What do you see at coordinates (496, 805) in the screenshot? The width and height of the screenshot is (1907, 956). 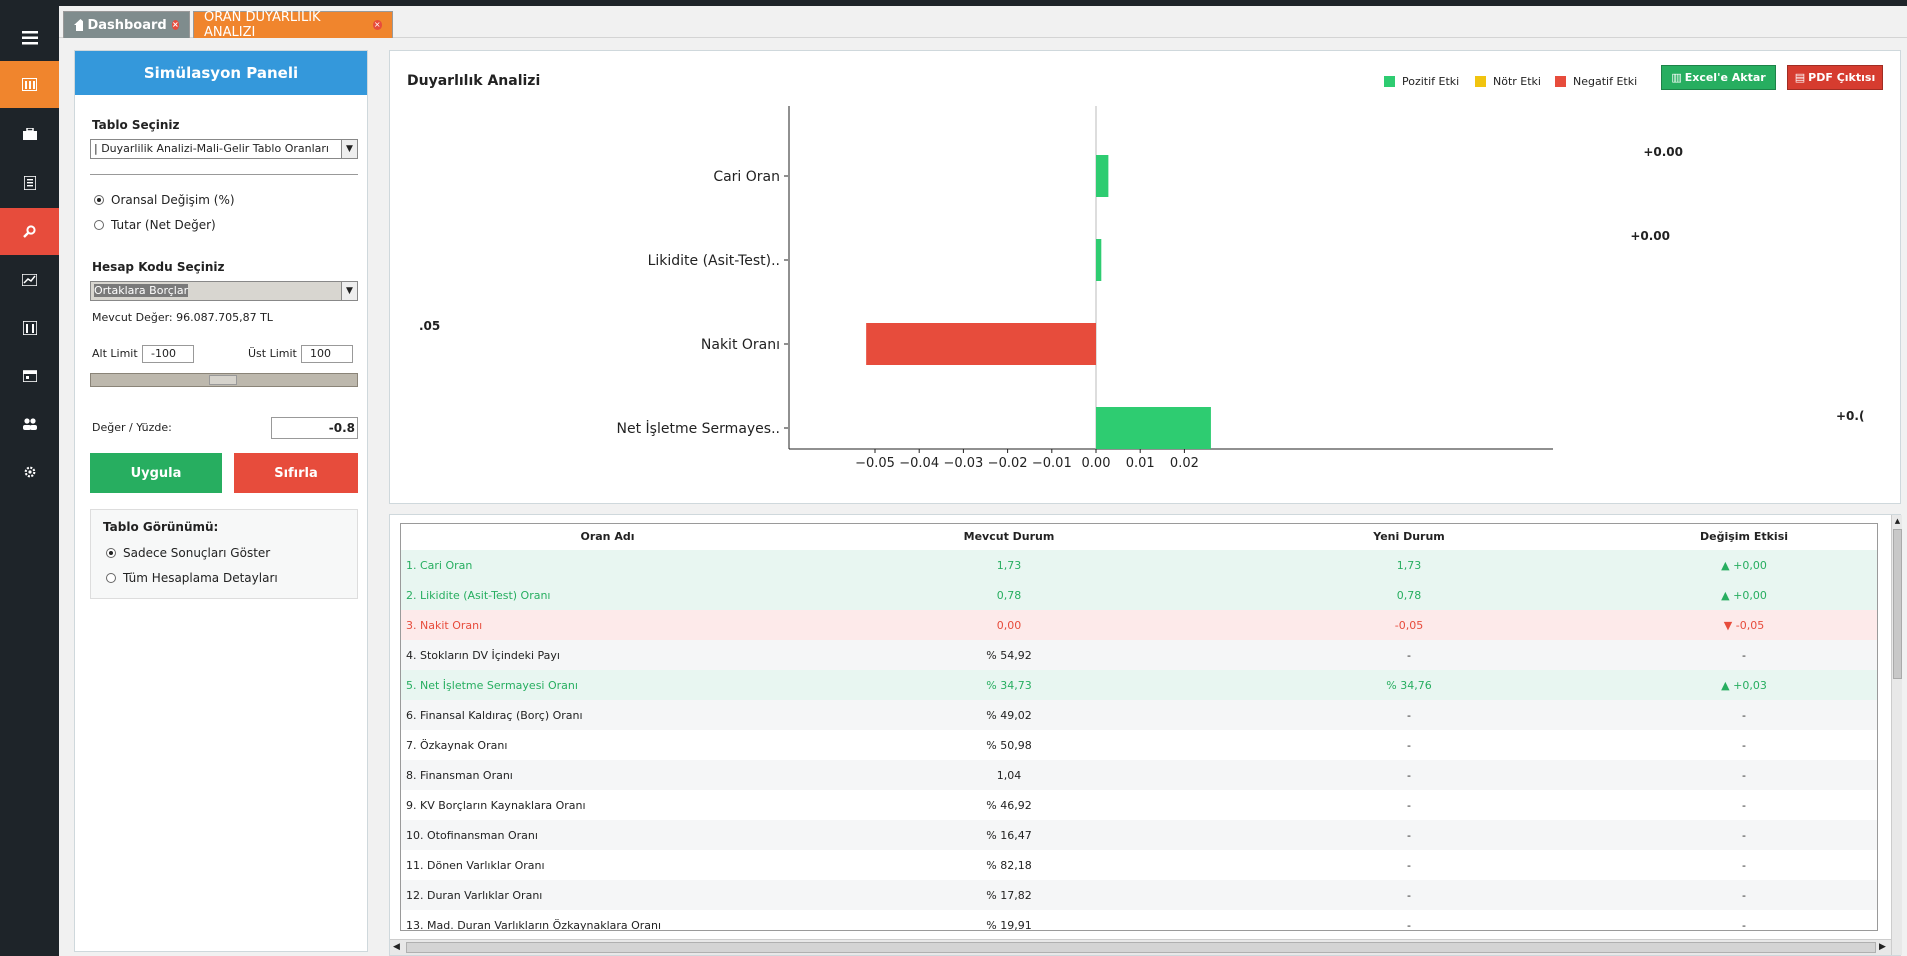 I see `table-cell-name: 9. KV Borçların Kaynaklara Oranı` at bounding box center [496, 805].